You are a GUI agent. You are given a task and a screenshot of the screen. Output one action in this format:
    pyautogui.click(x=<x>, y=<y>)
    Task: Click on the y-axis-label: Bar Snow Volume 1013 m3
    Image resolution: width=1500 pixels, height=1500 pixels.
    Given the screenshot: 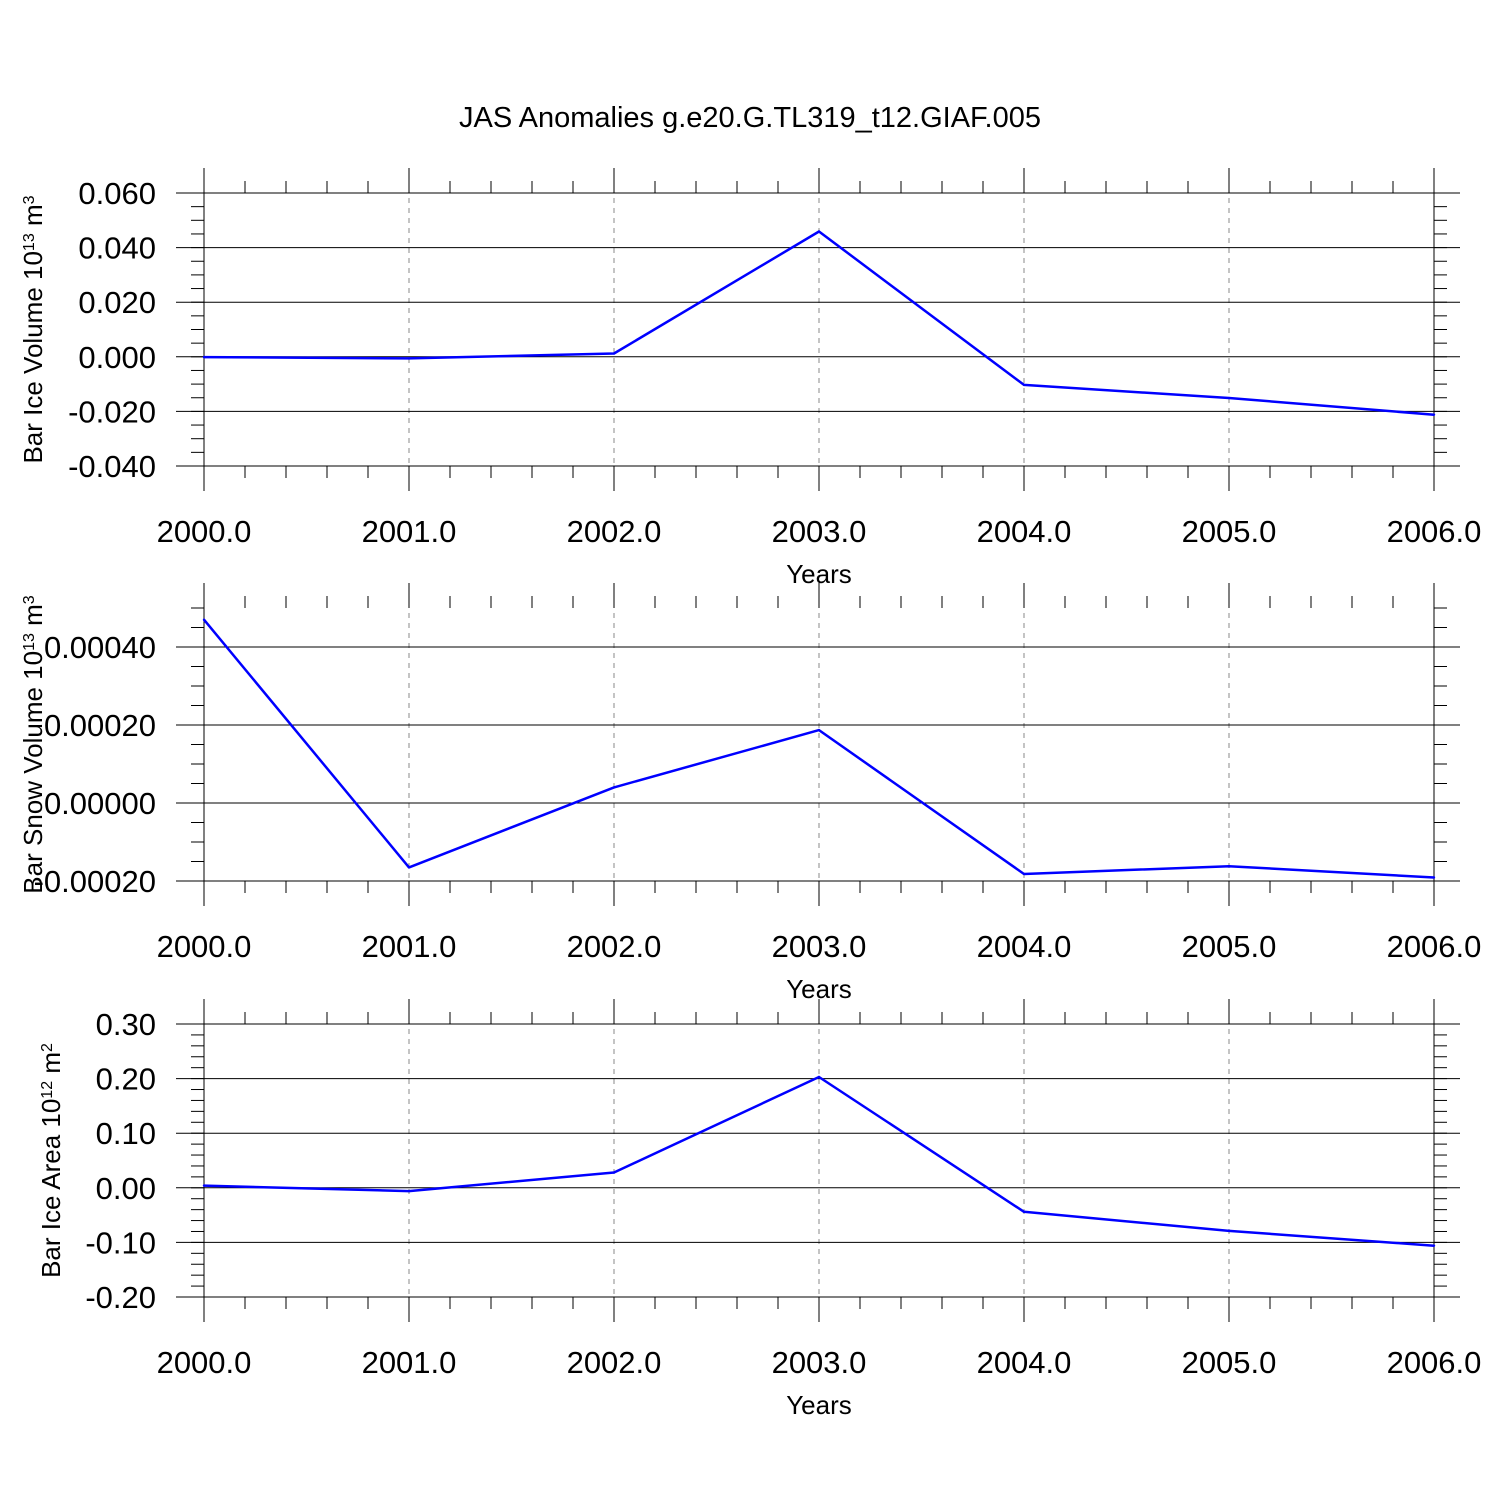 What is the action you would take?
    pyautogui.click(x=33, y=744)
    